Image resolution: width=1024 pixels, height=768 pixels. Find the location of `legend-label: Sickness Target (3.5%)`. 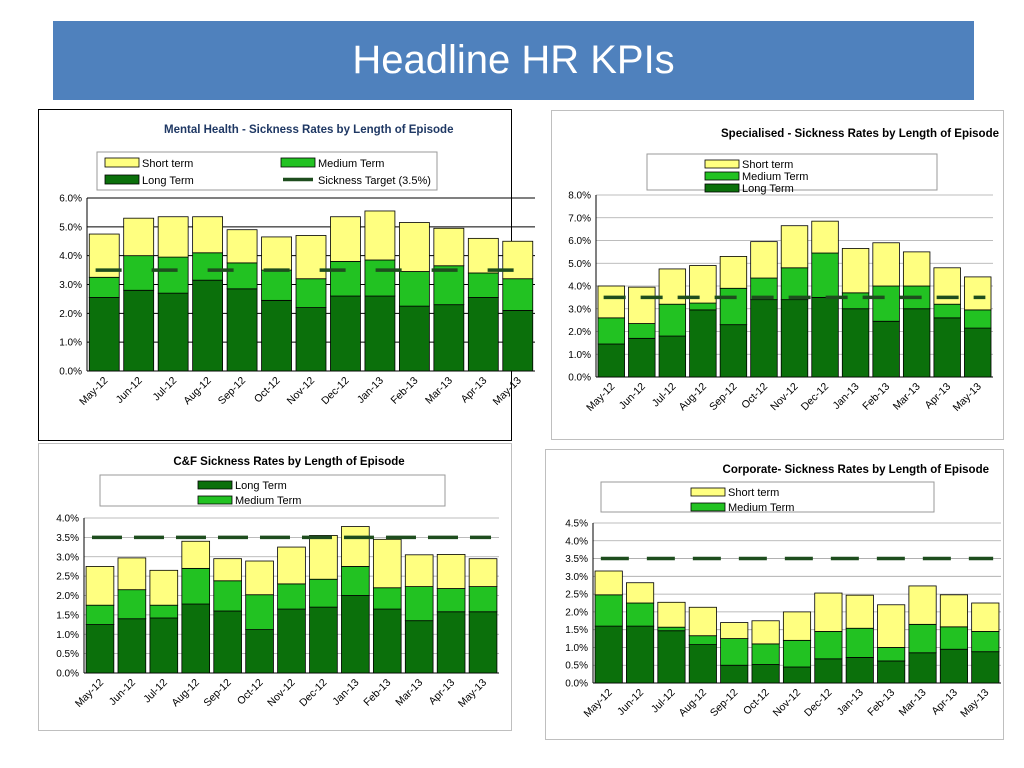

legend-label: Sickness Target (3.5%) is located at coordinates (374, 181).